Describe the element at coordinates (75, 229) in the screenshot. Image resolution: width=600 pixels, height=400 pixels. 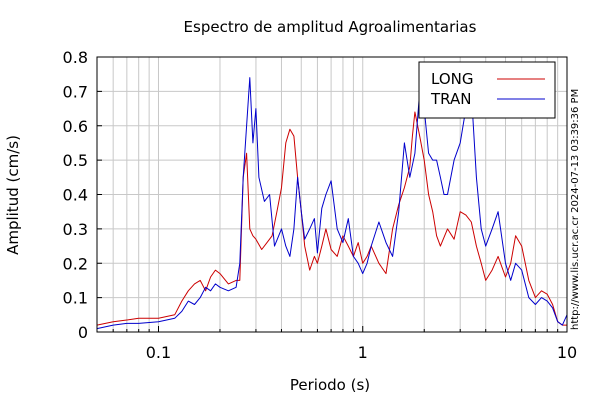
I see `y-tick-label: 0.3` at that location.